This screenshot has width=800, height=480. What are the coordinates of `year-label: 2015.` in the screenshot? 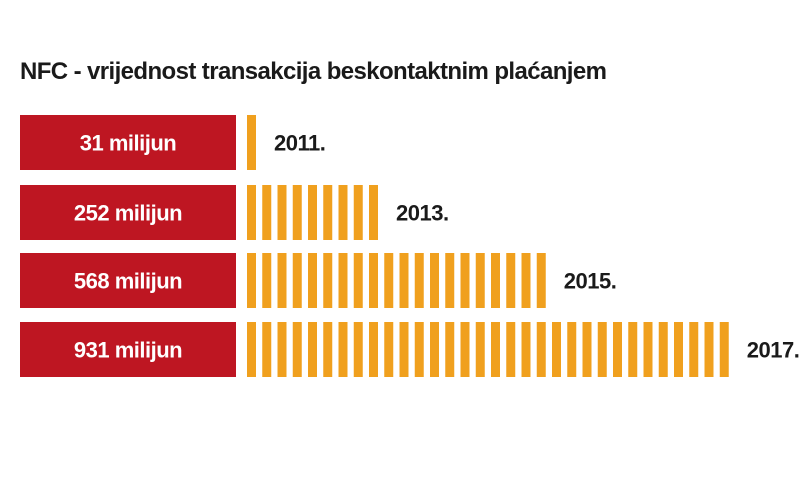 It's located at (590, 281).